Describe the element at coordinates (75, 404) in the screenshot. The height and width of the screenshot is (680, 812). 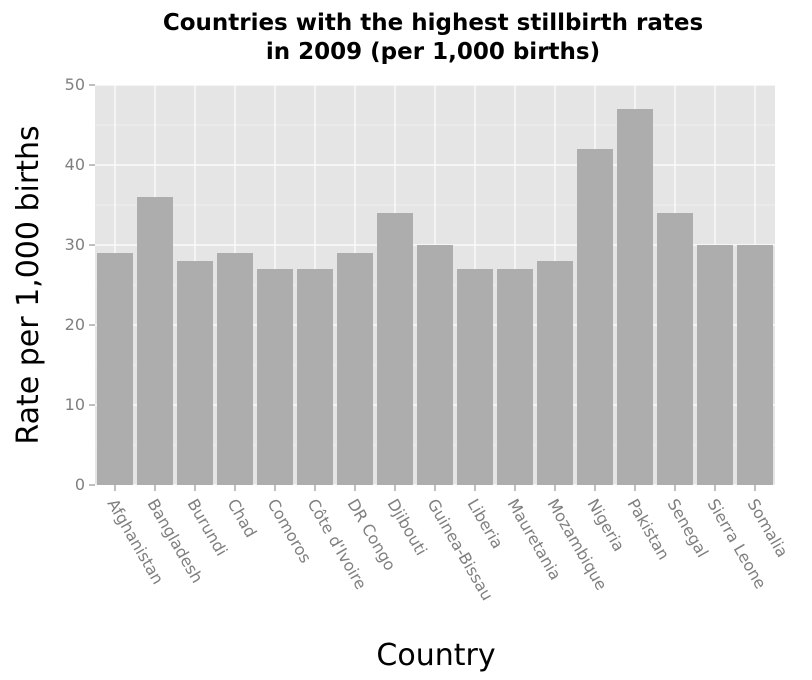
I see `y-tick-label-1: 10` at that location.